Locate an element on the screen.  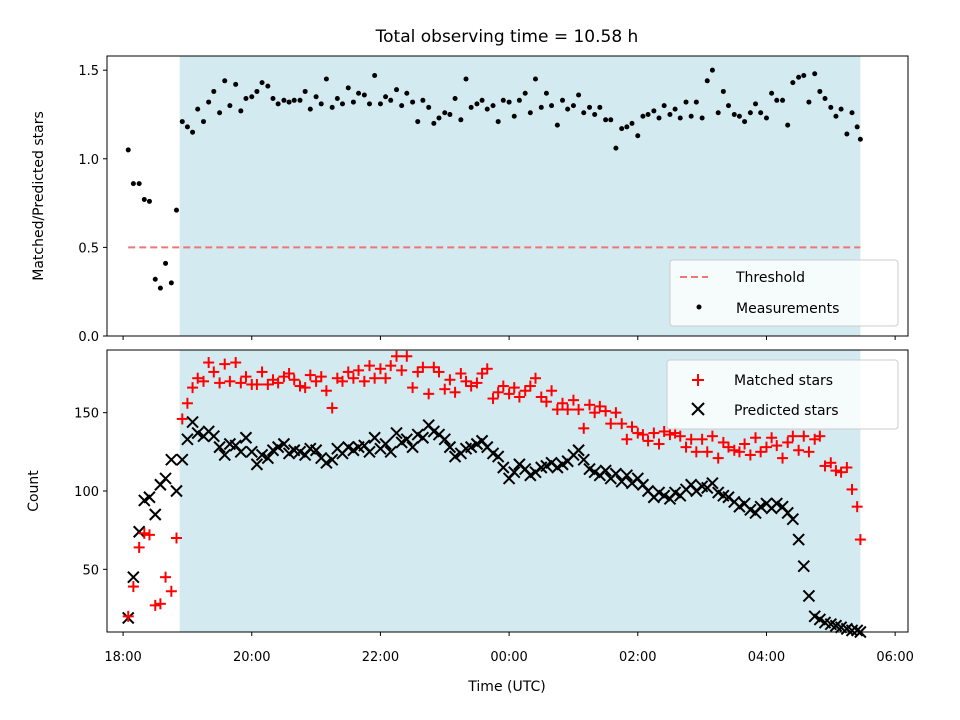
bottom-ytick-label: 100 is located at coordinates (86, 492).